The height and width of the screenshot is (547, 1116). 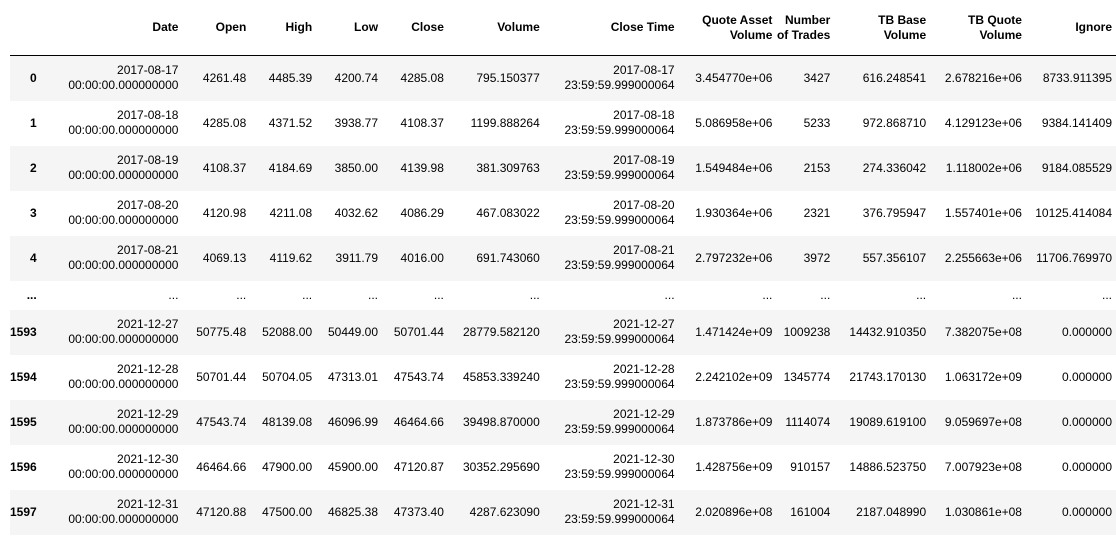 What do you see at coordinates (112, 258) in the screenshot?
I see `cell-date: 2017-08-21 00:00:00.000000000` at bounding box center [112, 258].